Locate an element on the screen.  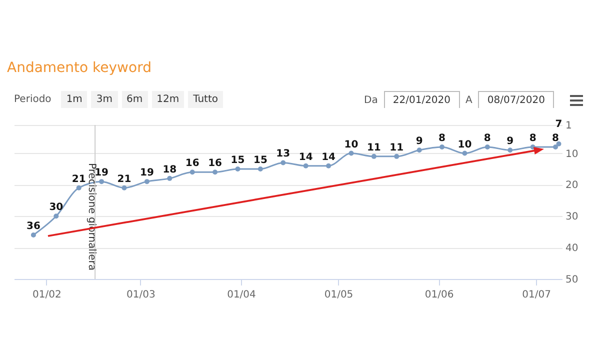
text: Da is located at coordinates (371, 100).